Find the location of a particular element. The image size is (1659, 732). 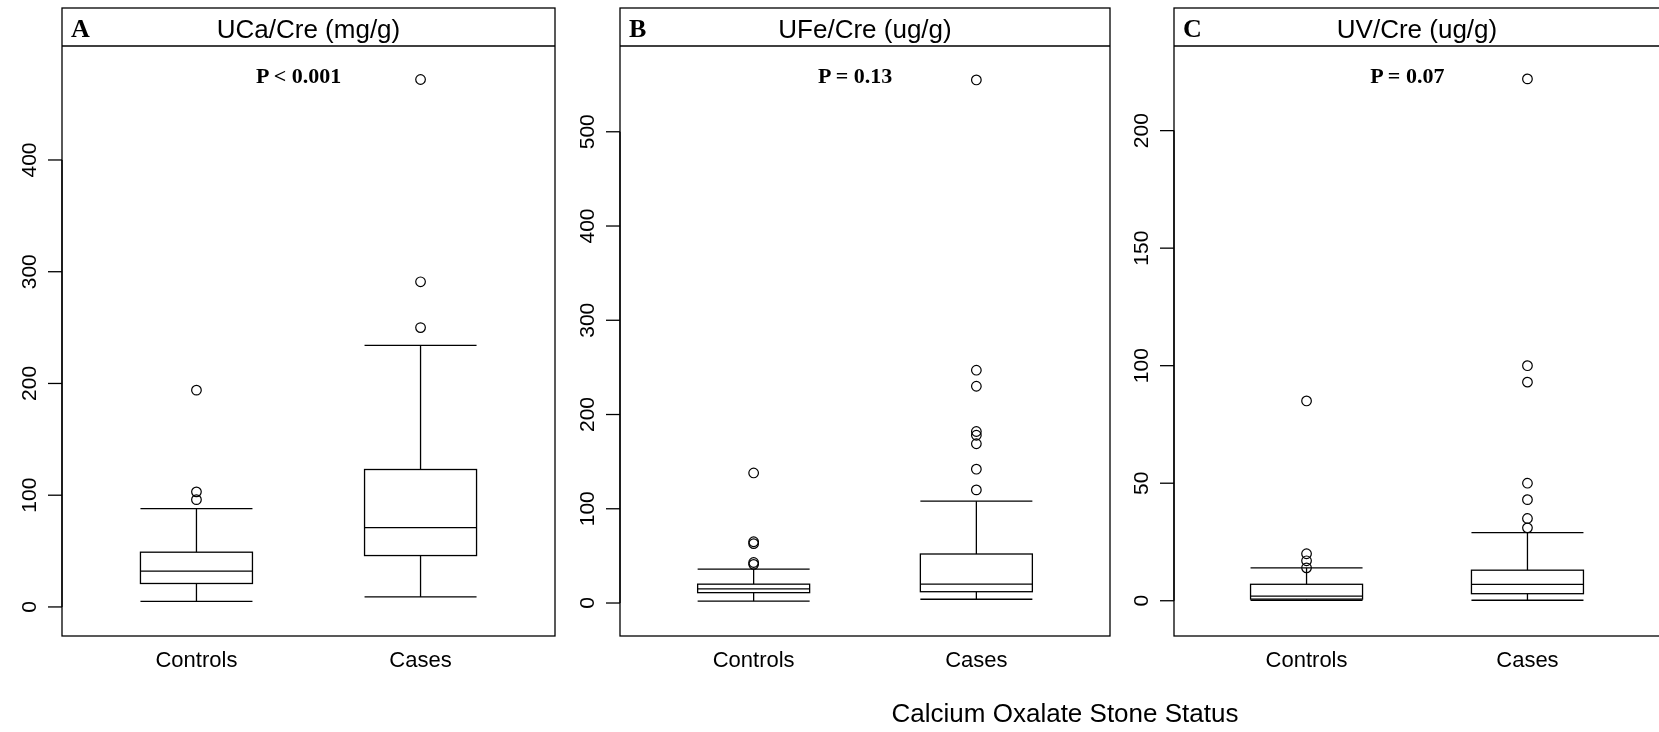

chart-title: UFe/Cre (ug/g) is located at coordinates (865, 29).